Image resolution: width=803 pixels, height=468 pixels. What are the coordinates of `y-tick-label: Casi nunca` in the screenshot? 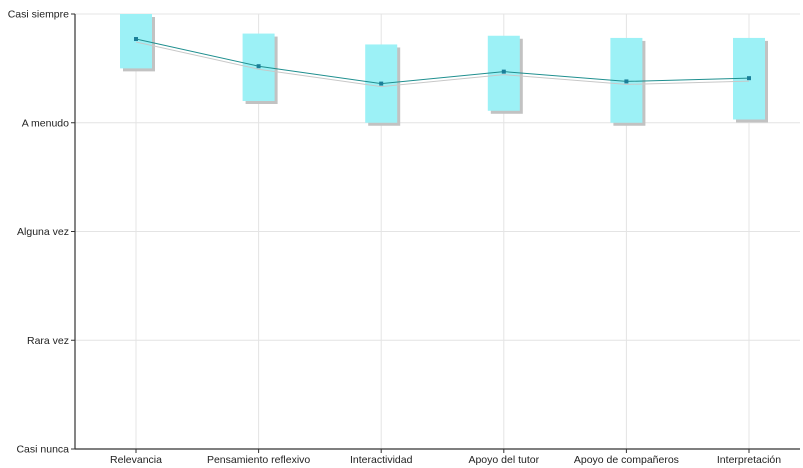 It's located at (42, 450).